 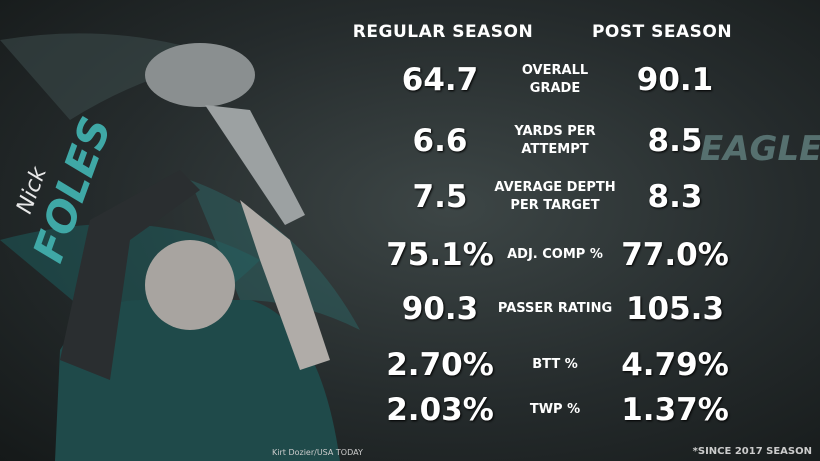 I want to click on photo-credit: Kirt Dozier/USA TODAY, so click(x=317, y=452).